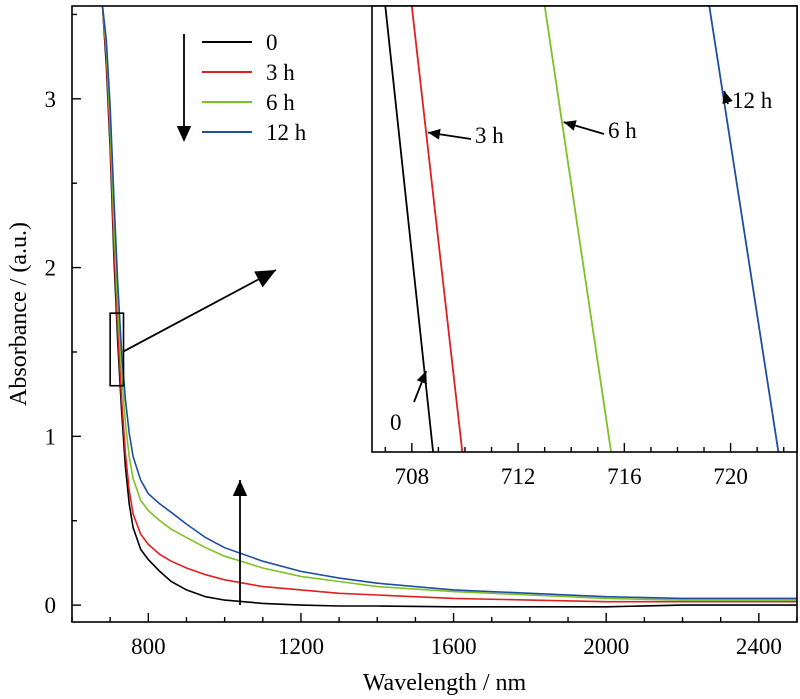  Describe the element at coordinates (51, 99) in the screenshot. I see `y-tick-label-3: 3` at that location.